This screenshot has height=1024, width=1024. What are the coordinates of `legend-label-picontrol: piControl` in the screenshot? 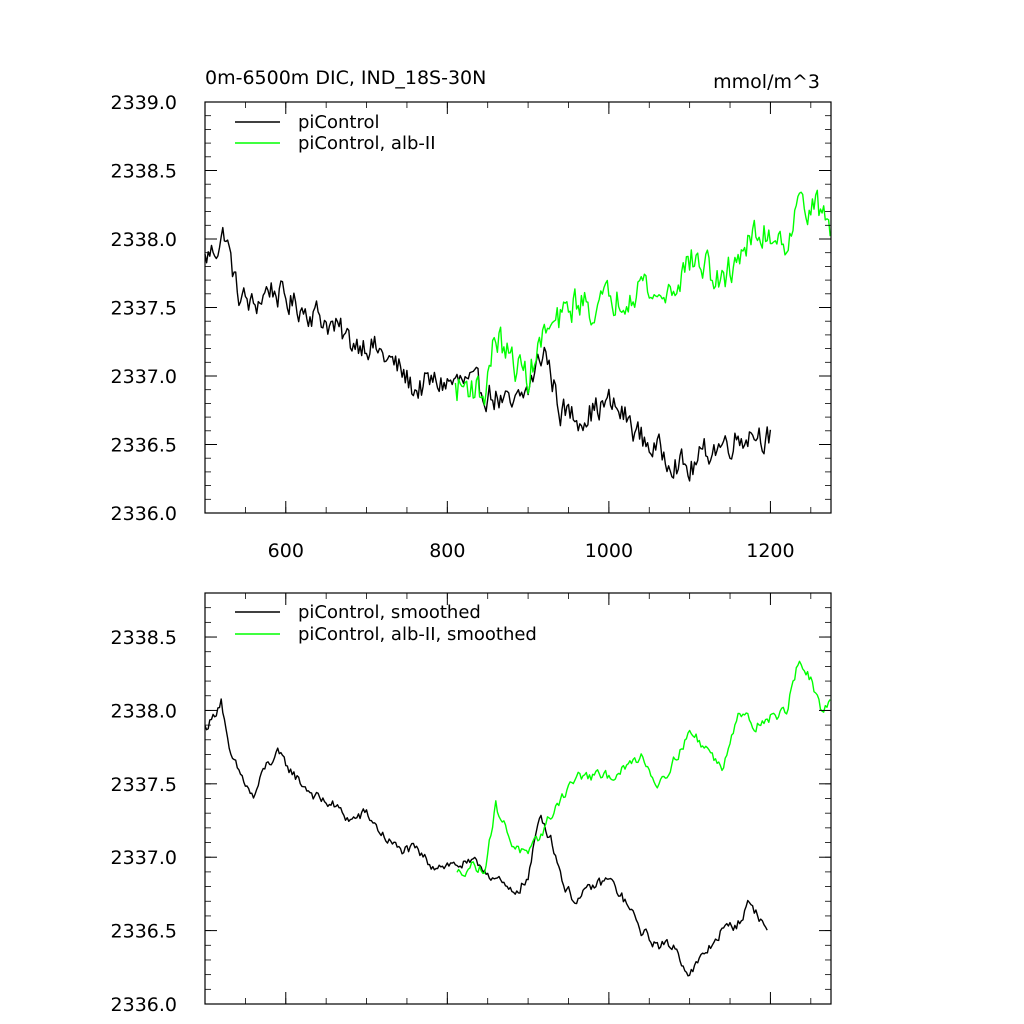 It's located at (339, 122).